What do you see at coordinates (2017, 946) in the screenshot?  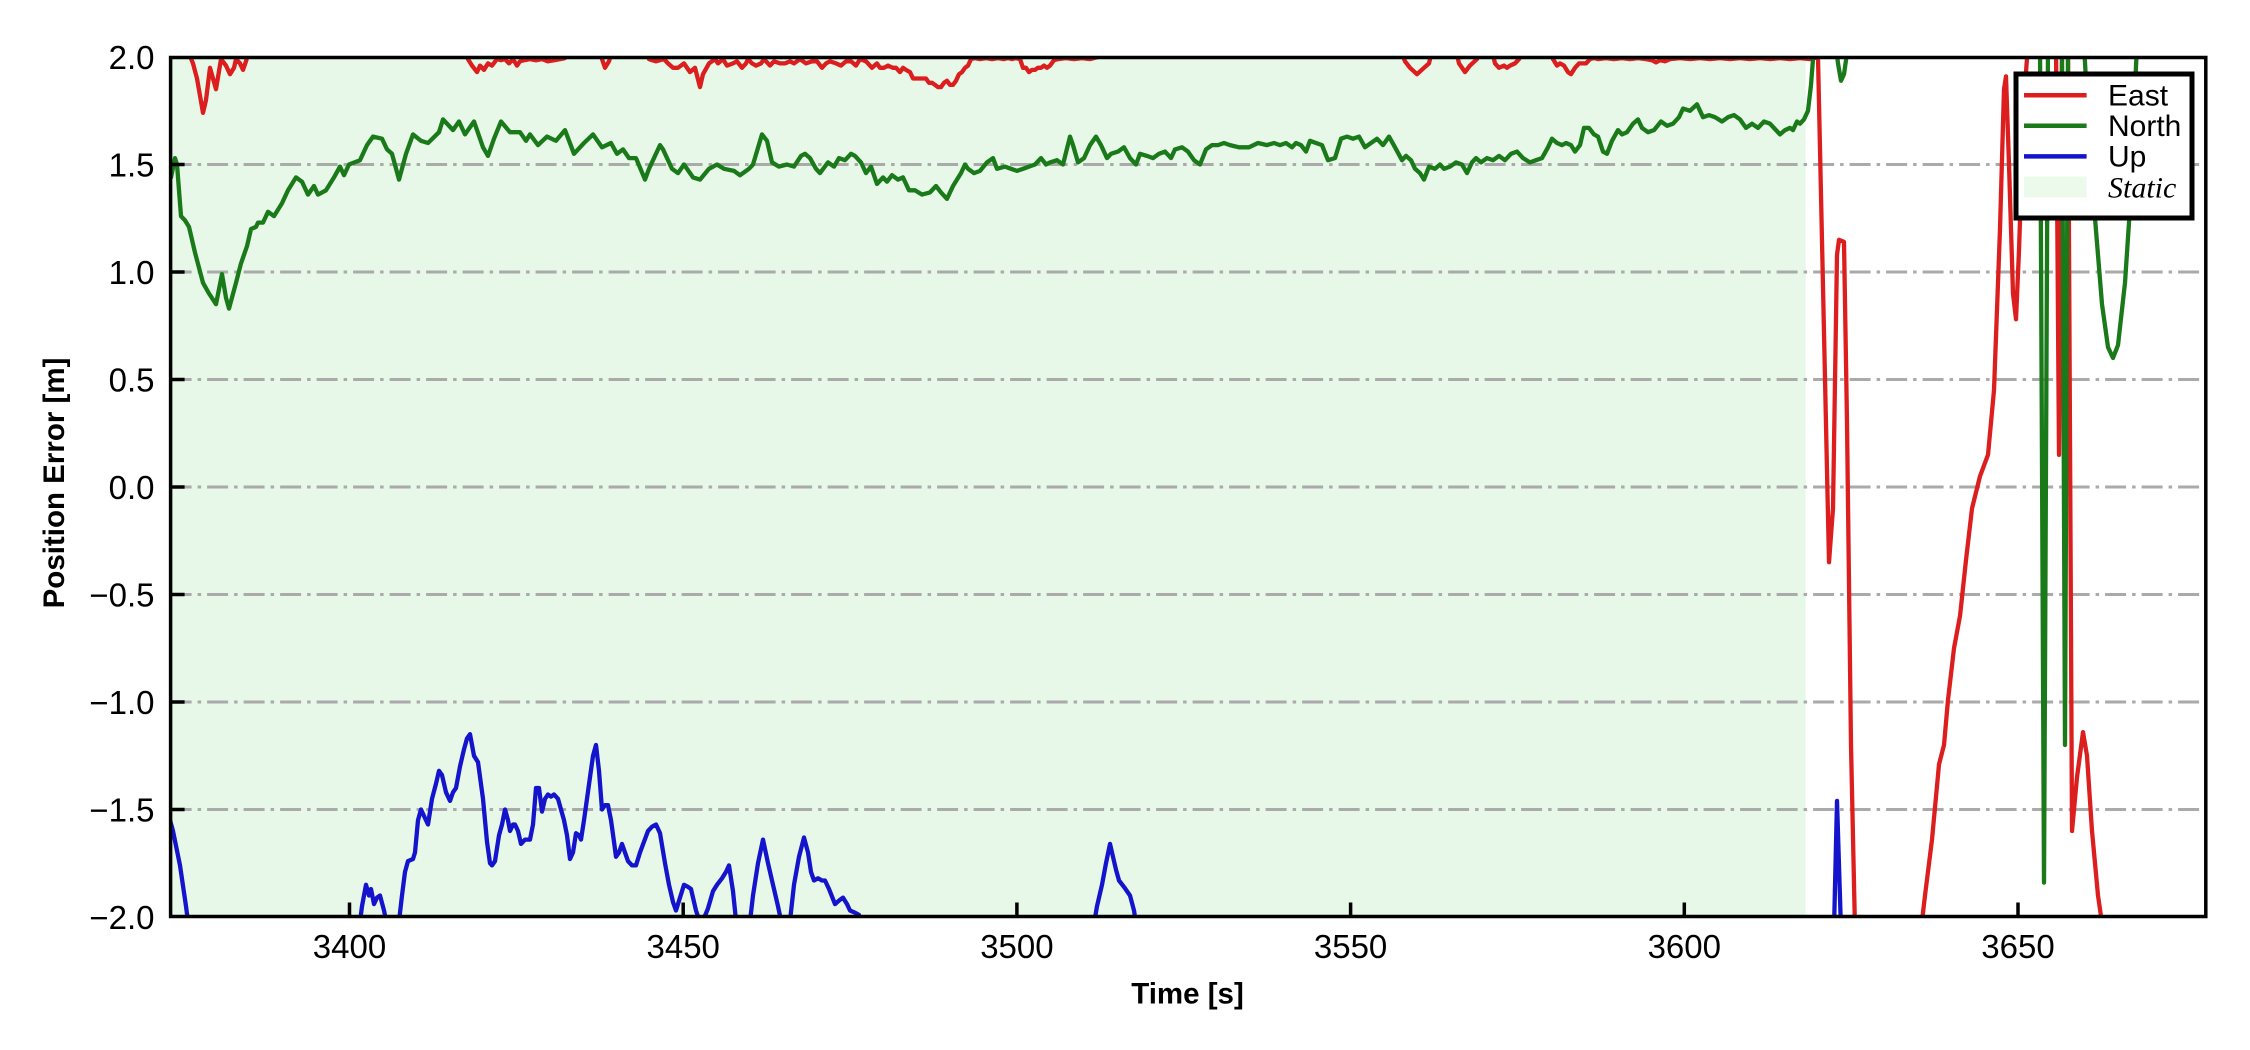 I see `svg-text: 3650` at bounding box center [2017, 946].